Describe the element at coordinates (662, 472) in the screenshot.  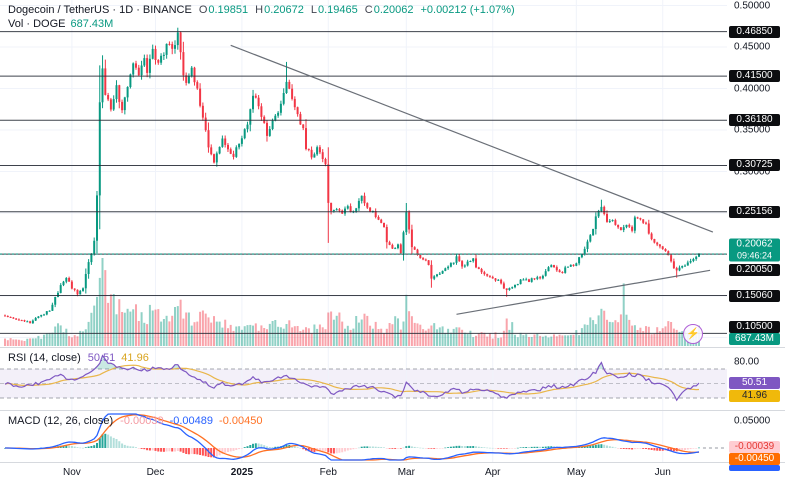
I see `time-axis-label-jun: Jun` at that location.